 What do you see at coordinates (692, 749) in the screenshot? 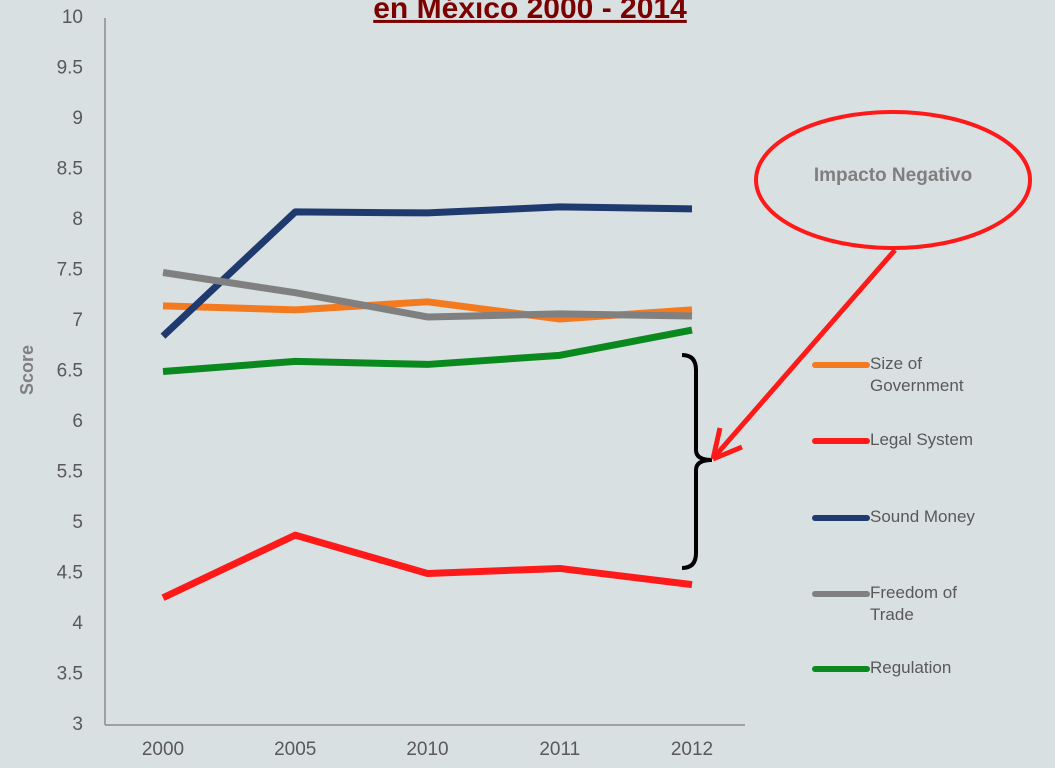
I see `x-tick-label: 2012` at bounding box center [692, 749].